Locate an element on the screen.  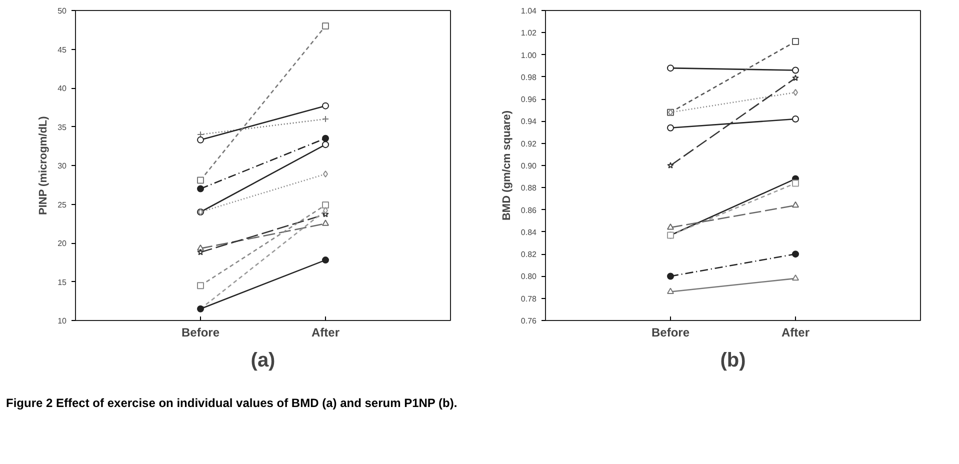
y-tick-label: 0.80 is located at coordinates (529, 277).